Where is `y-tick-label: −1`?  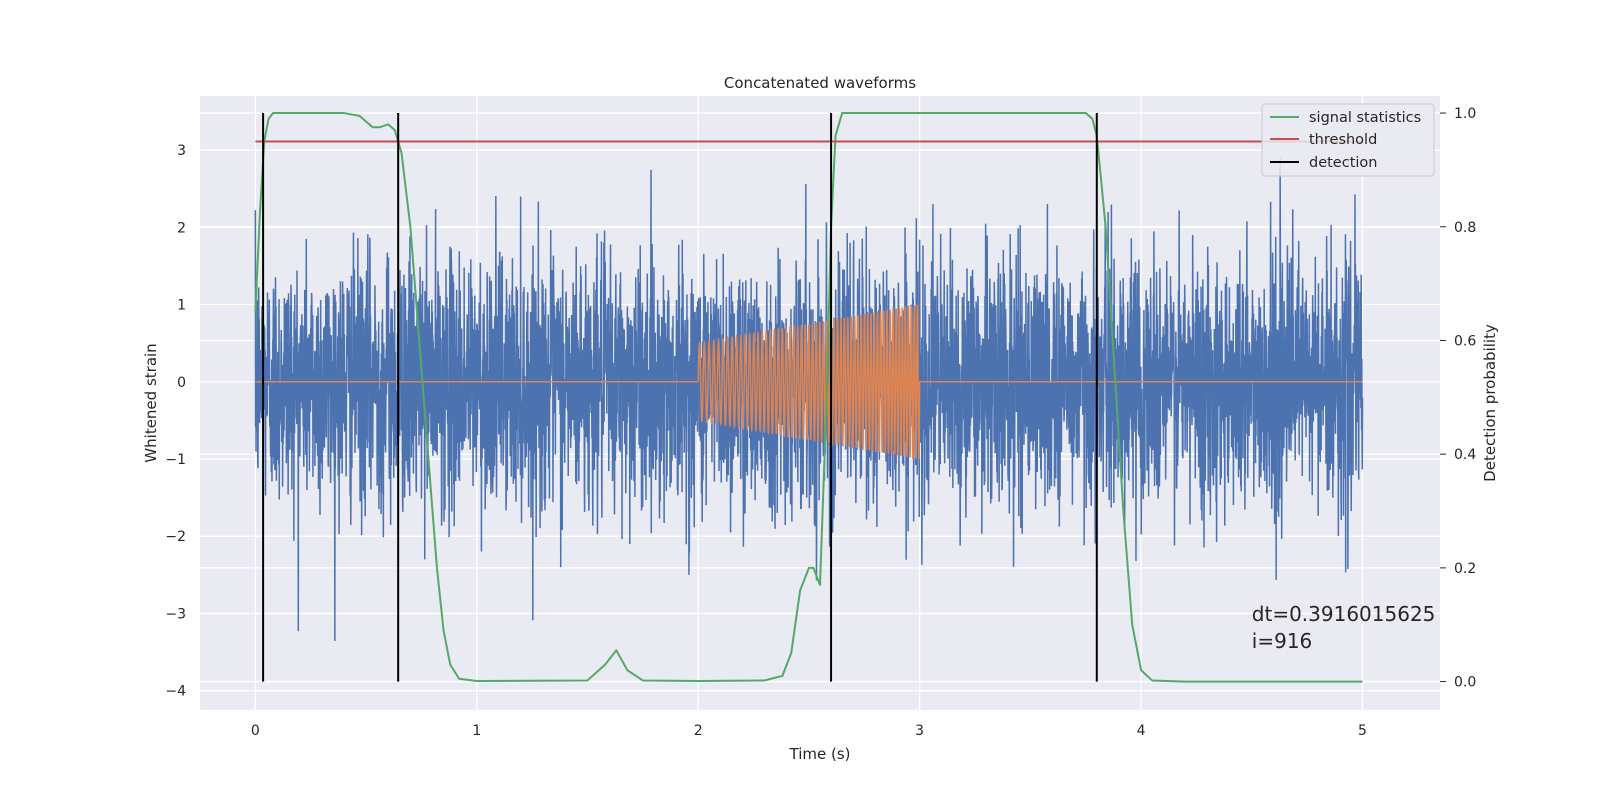 y-tick-label: −1 is located at coordinates (175, 460).